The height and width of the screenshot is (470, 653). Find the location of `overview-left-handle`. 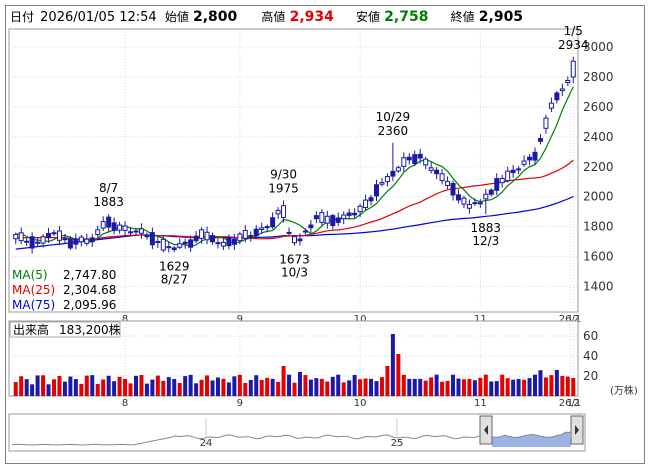

overview-left-handle is located at coordinates (486, 430).